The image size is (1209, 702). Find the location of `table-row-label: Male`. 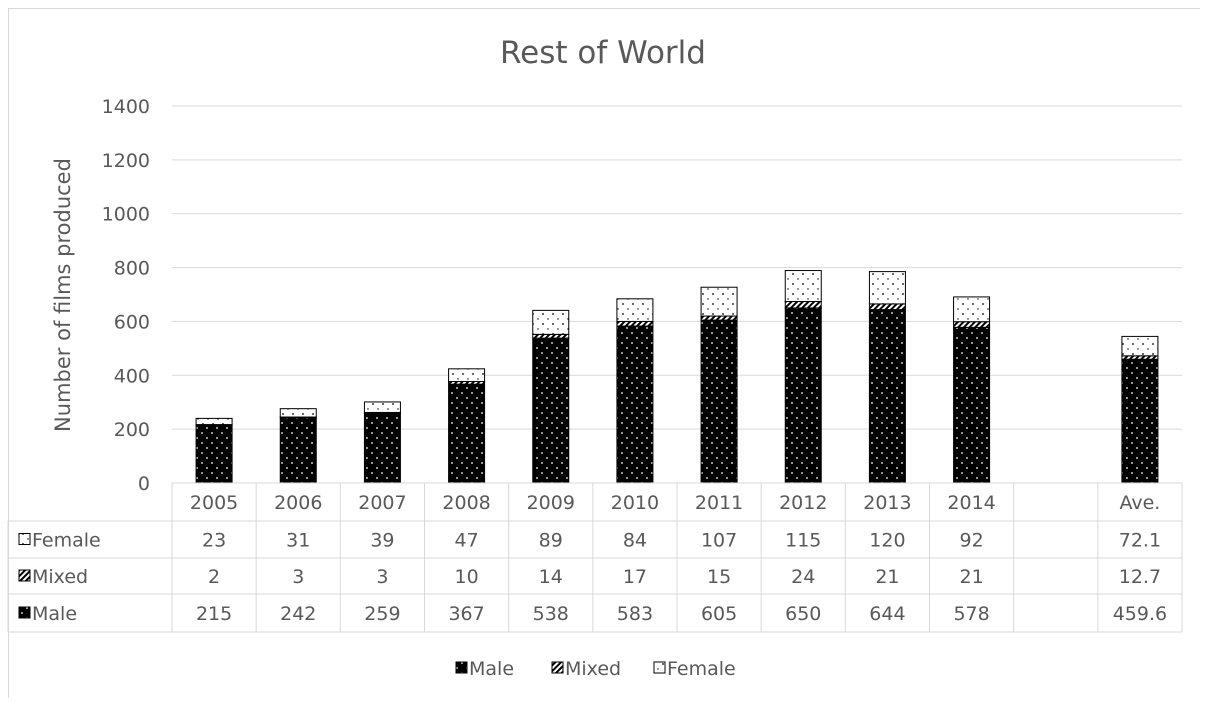

table-row-label: Male is located at coordinates (54, 614).